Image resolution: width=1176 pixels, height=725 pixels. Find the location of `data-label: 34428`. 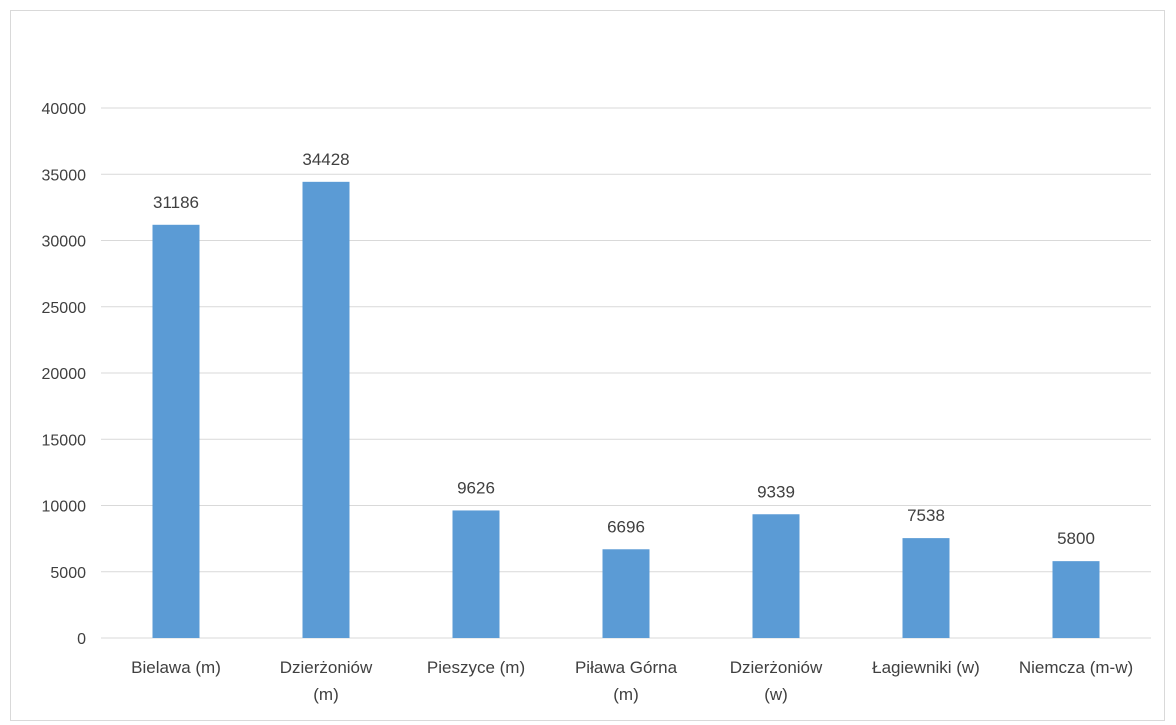

data-label: 34428 is located at coordinates (325, 159).